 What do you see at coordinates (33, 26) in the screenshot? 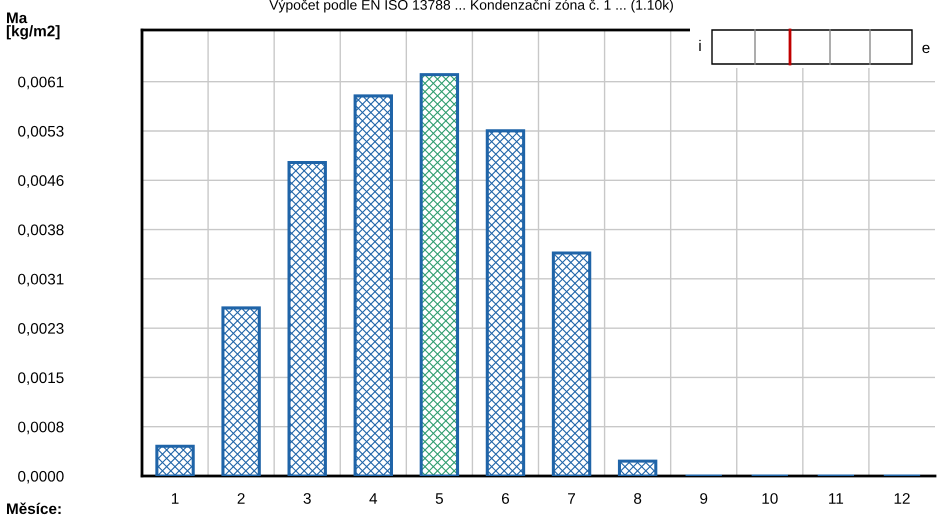
I see `y-axis-title: Ma [kg/m2]` at bounding box center [33, 26].